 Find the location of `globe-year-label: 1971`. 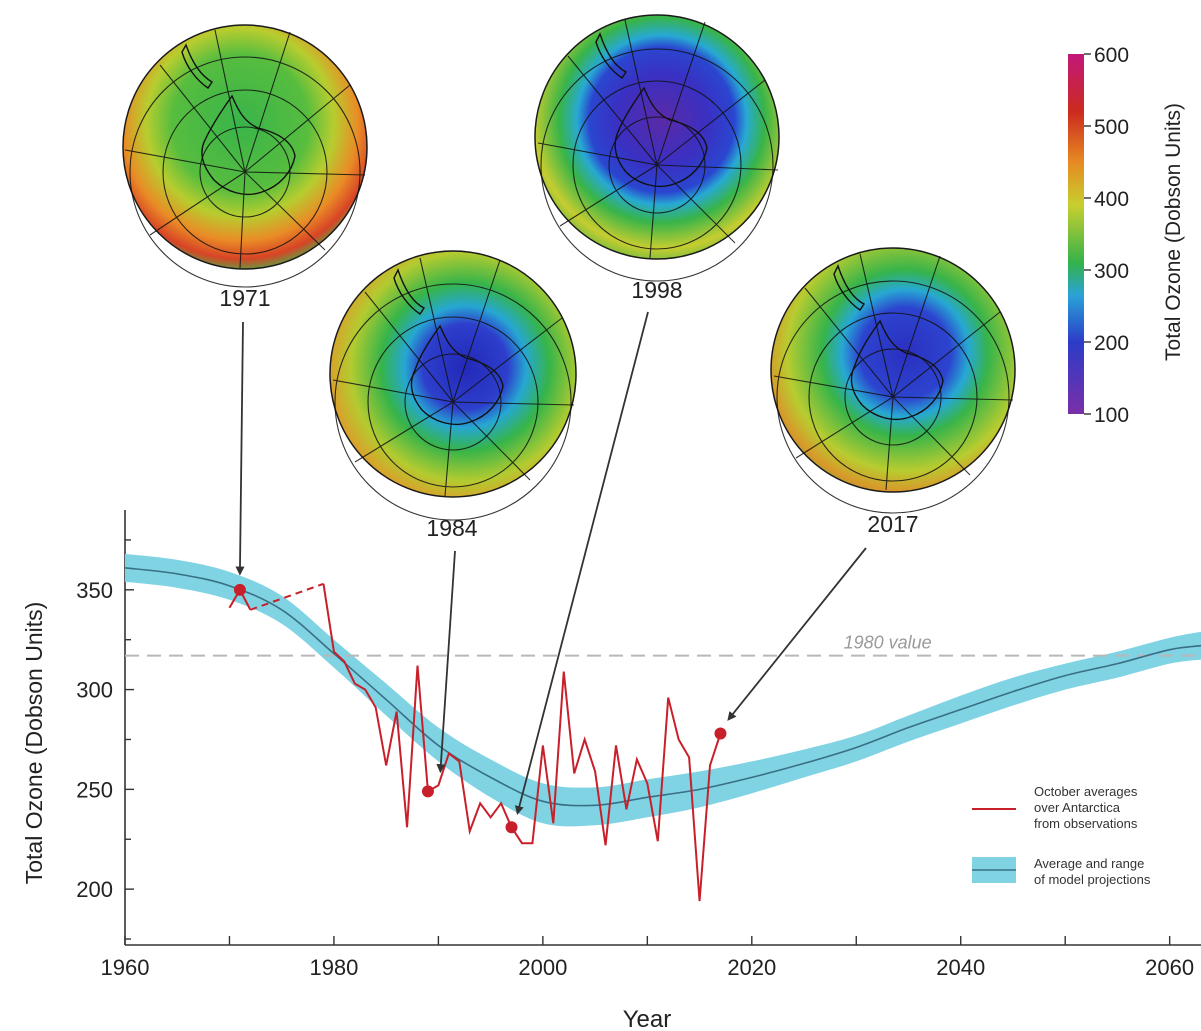

globe-year-label: 1971 is located at coordinates (244, 298).